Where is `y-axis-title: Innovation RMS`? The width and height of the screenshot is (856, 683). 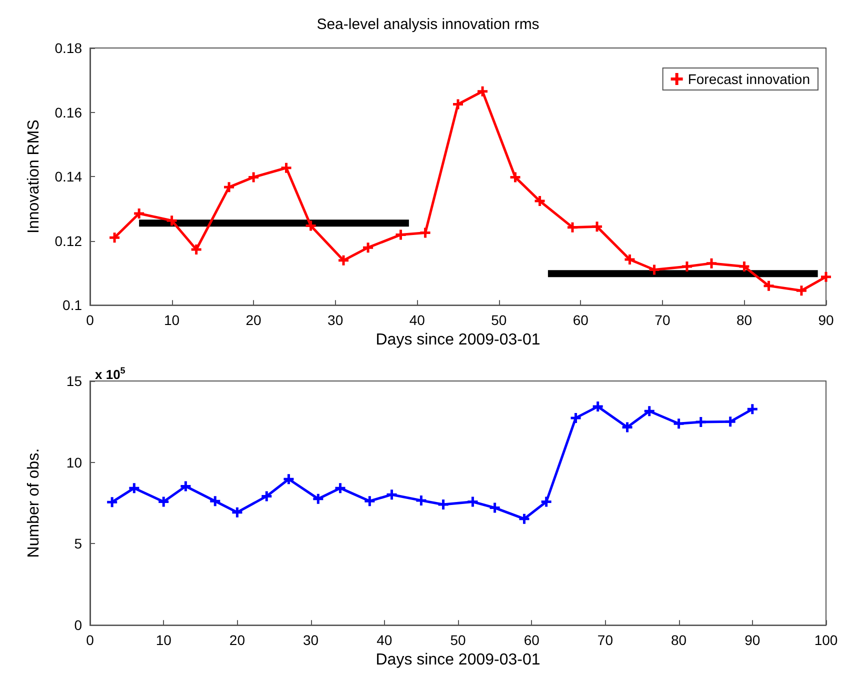
y-axis-title: Innovation RMS is located at coordinates (34, 177).